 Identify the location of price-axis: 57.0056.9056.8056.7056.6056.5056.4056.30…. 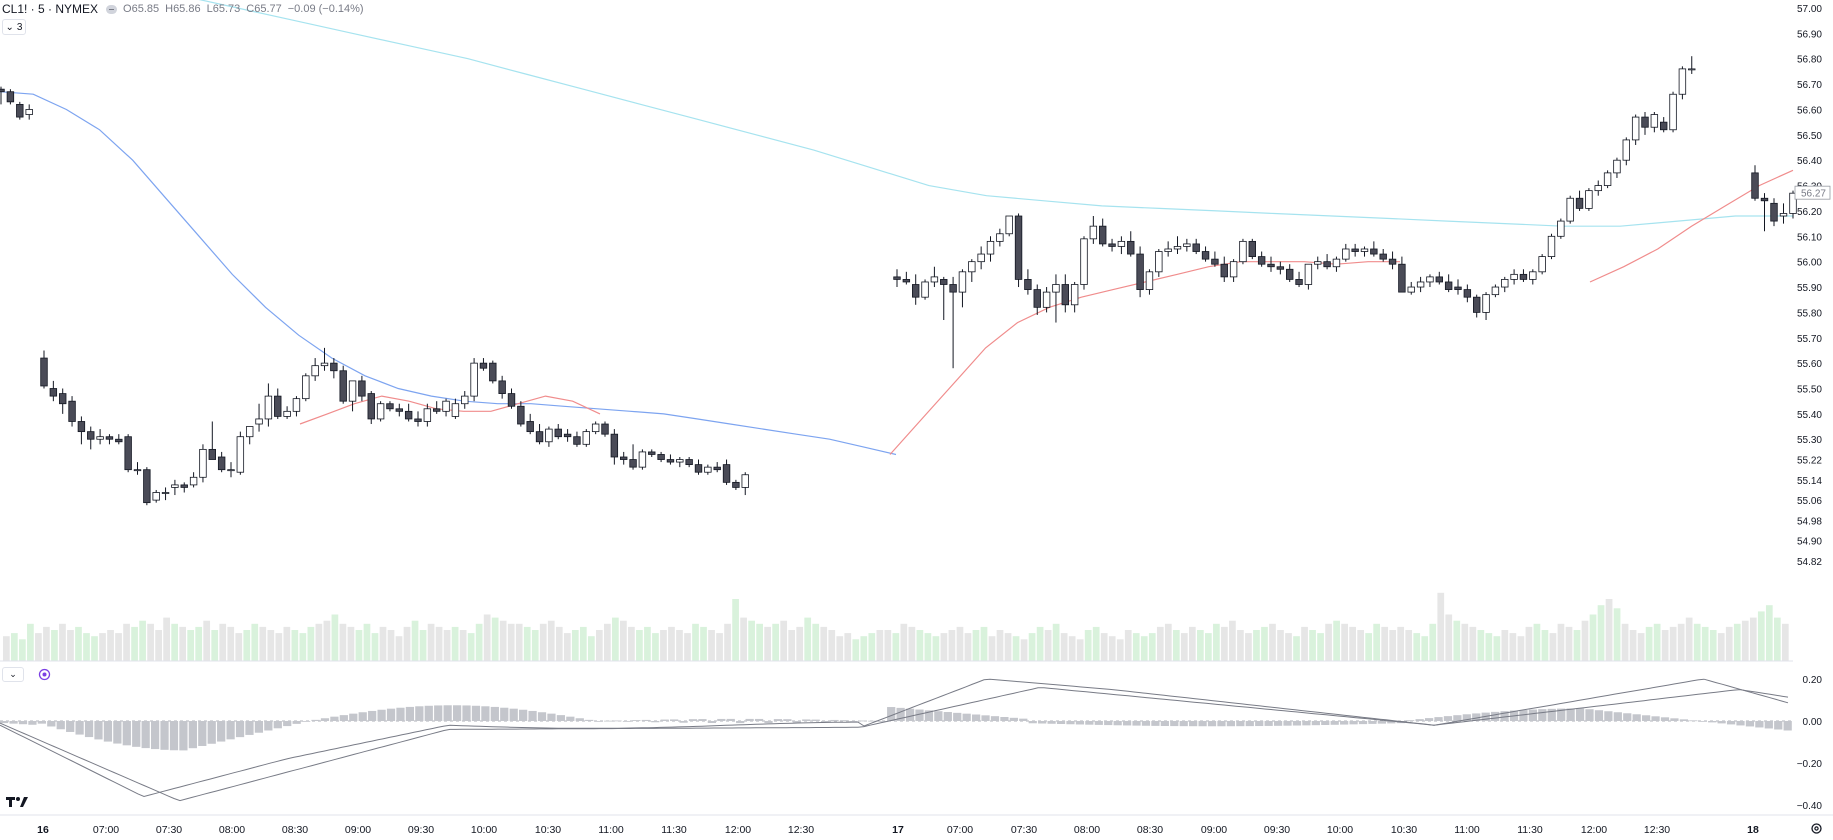
(1812, 408).